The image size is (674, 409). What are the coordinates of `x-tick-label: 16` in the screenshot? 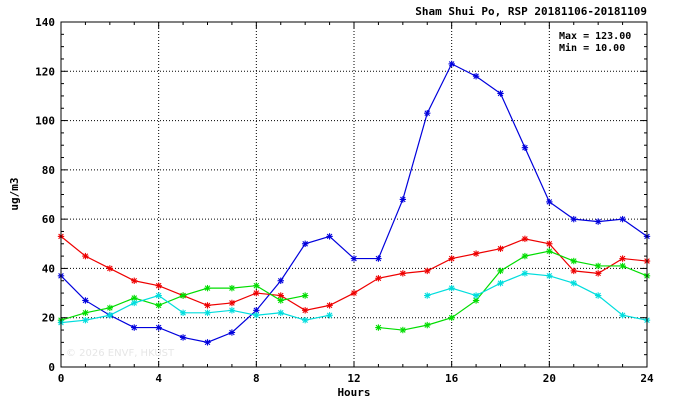 It's located at (452, 378).